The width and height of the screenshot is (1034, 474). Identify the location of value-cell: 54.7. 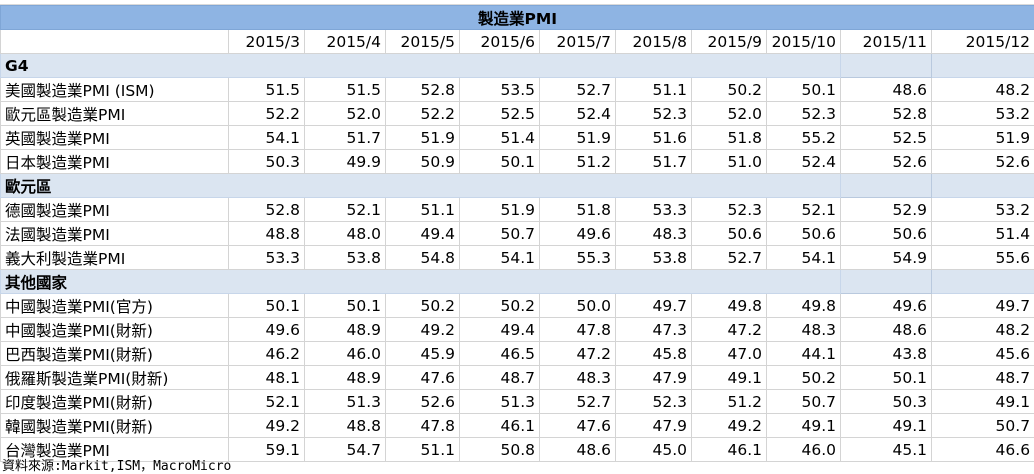
(345, 450).